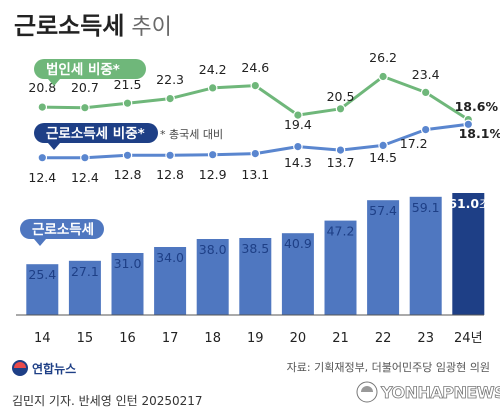 Image resolution: width=500 pixels, height=418 pixels. What do you see at coordinates (414, 143) in the screenshot?
I see `line-label-income-23: 17.2` at bounding box center [414, 143].